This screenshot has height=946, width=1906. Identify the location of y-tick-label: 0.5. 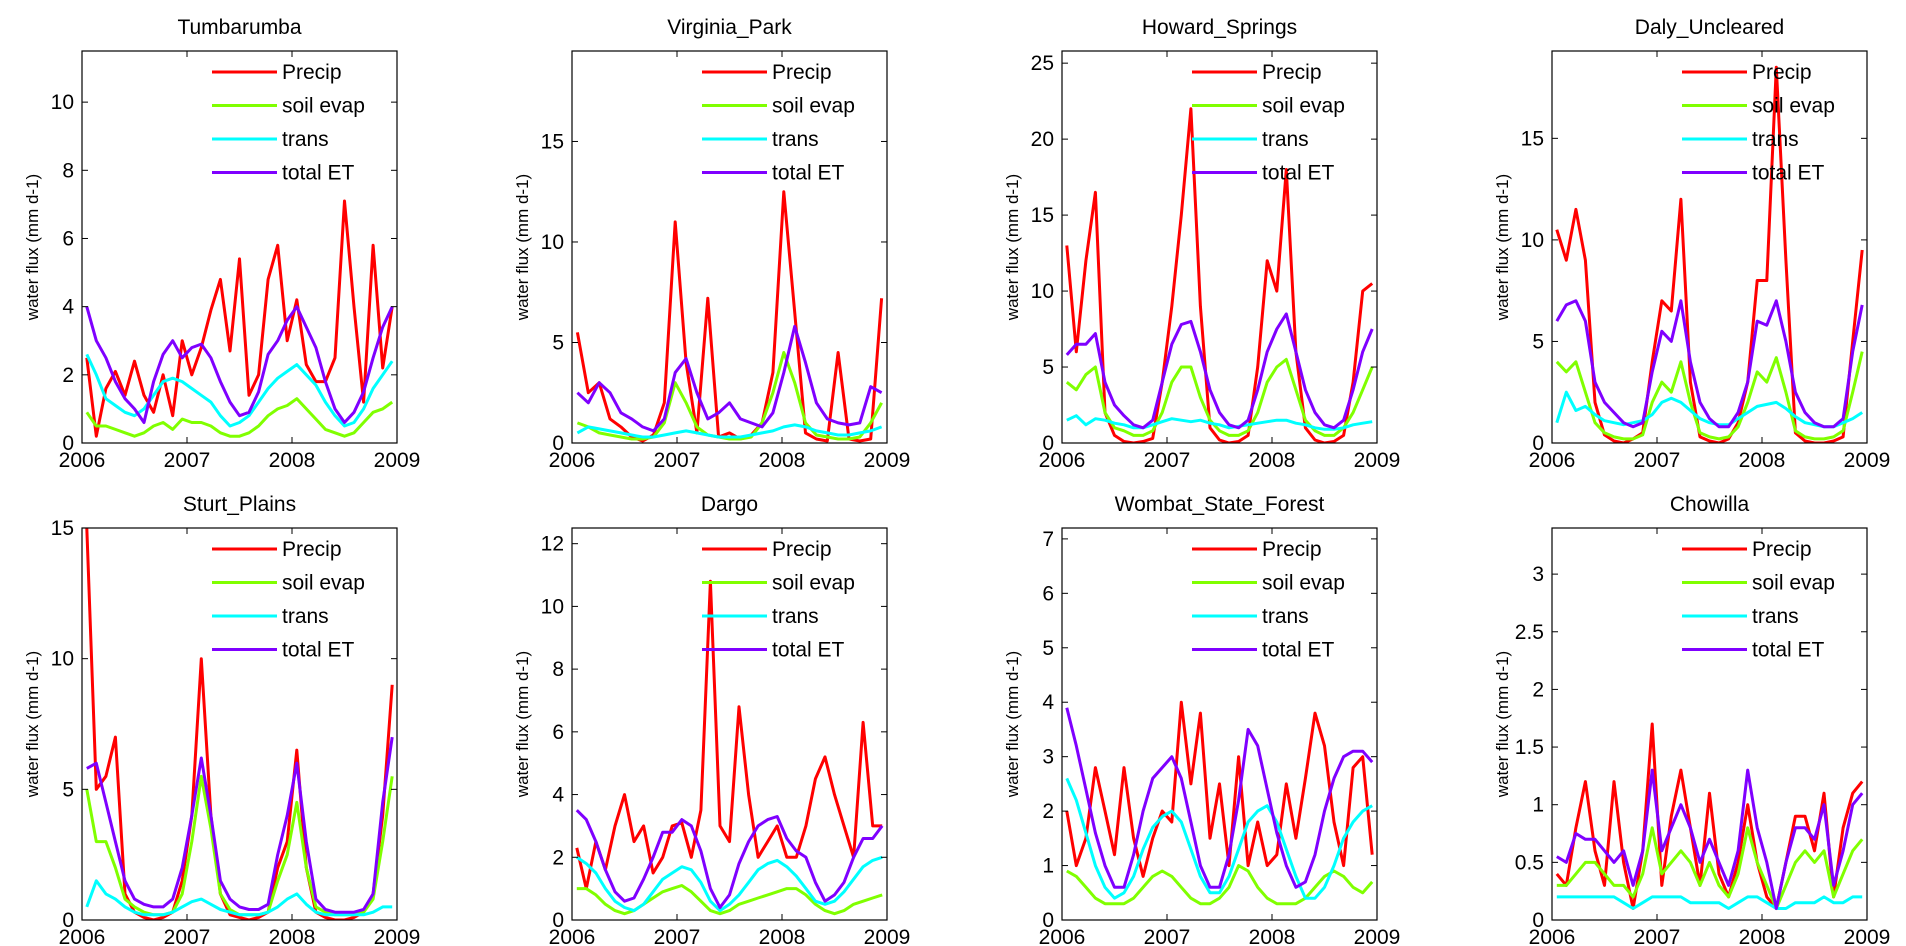
(1529, 862).